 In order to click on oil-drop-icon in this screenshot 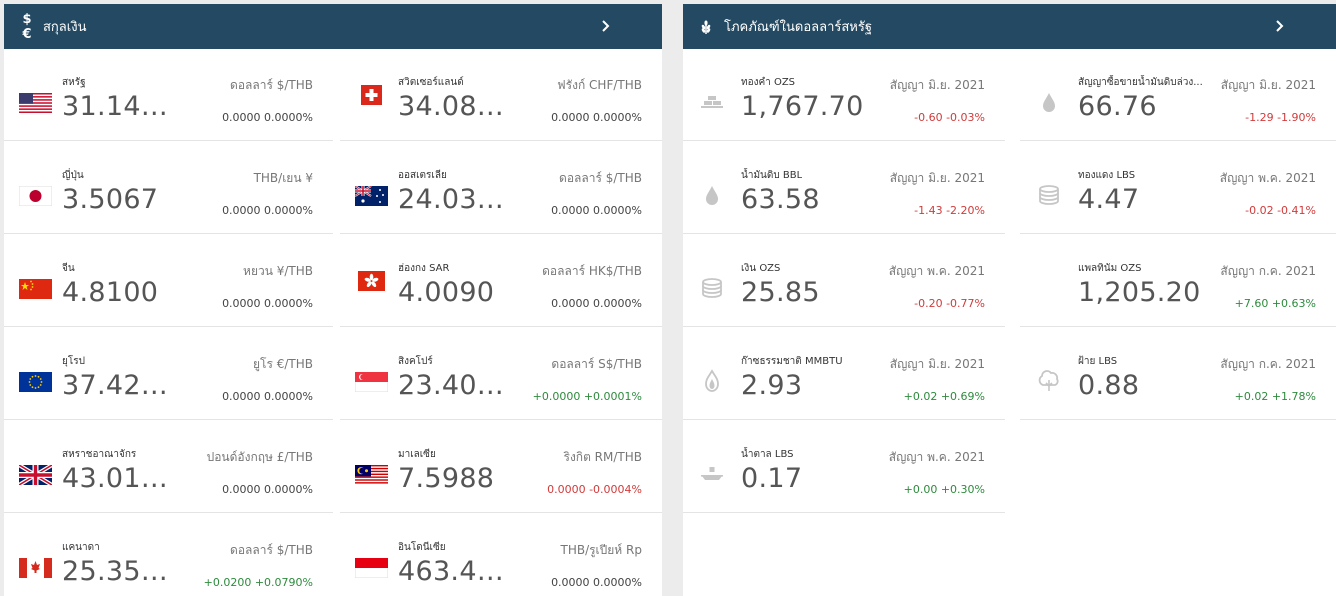, I will do `click(712, 195)`.